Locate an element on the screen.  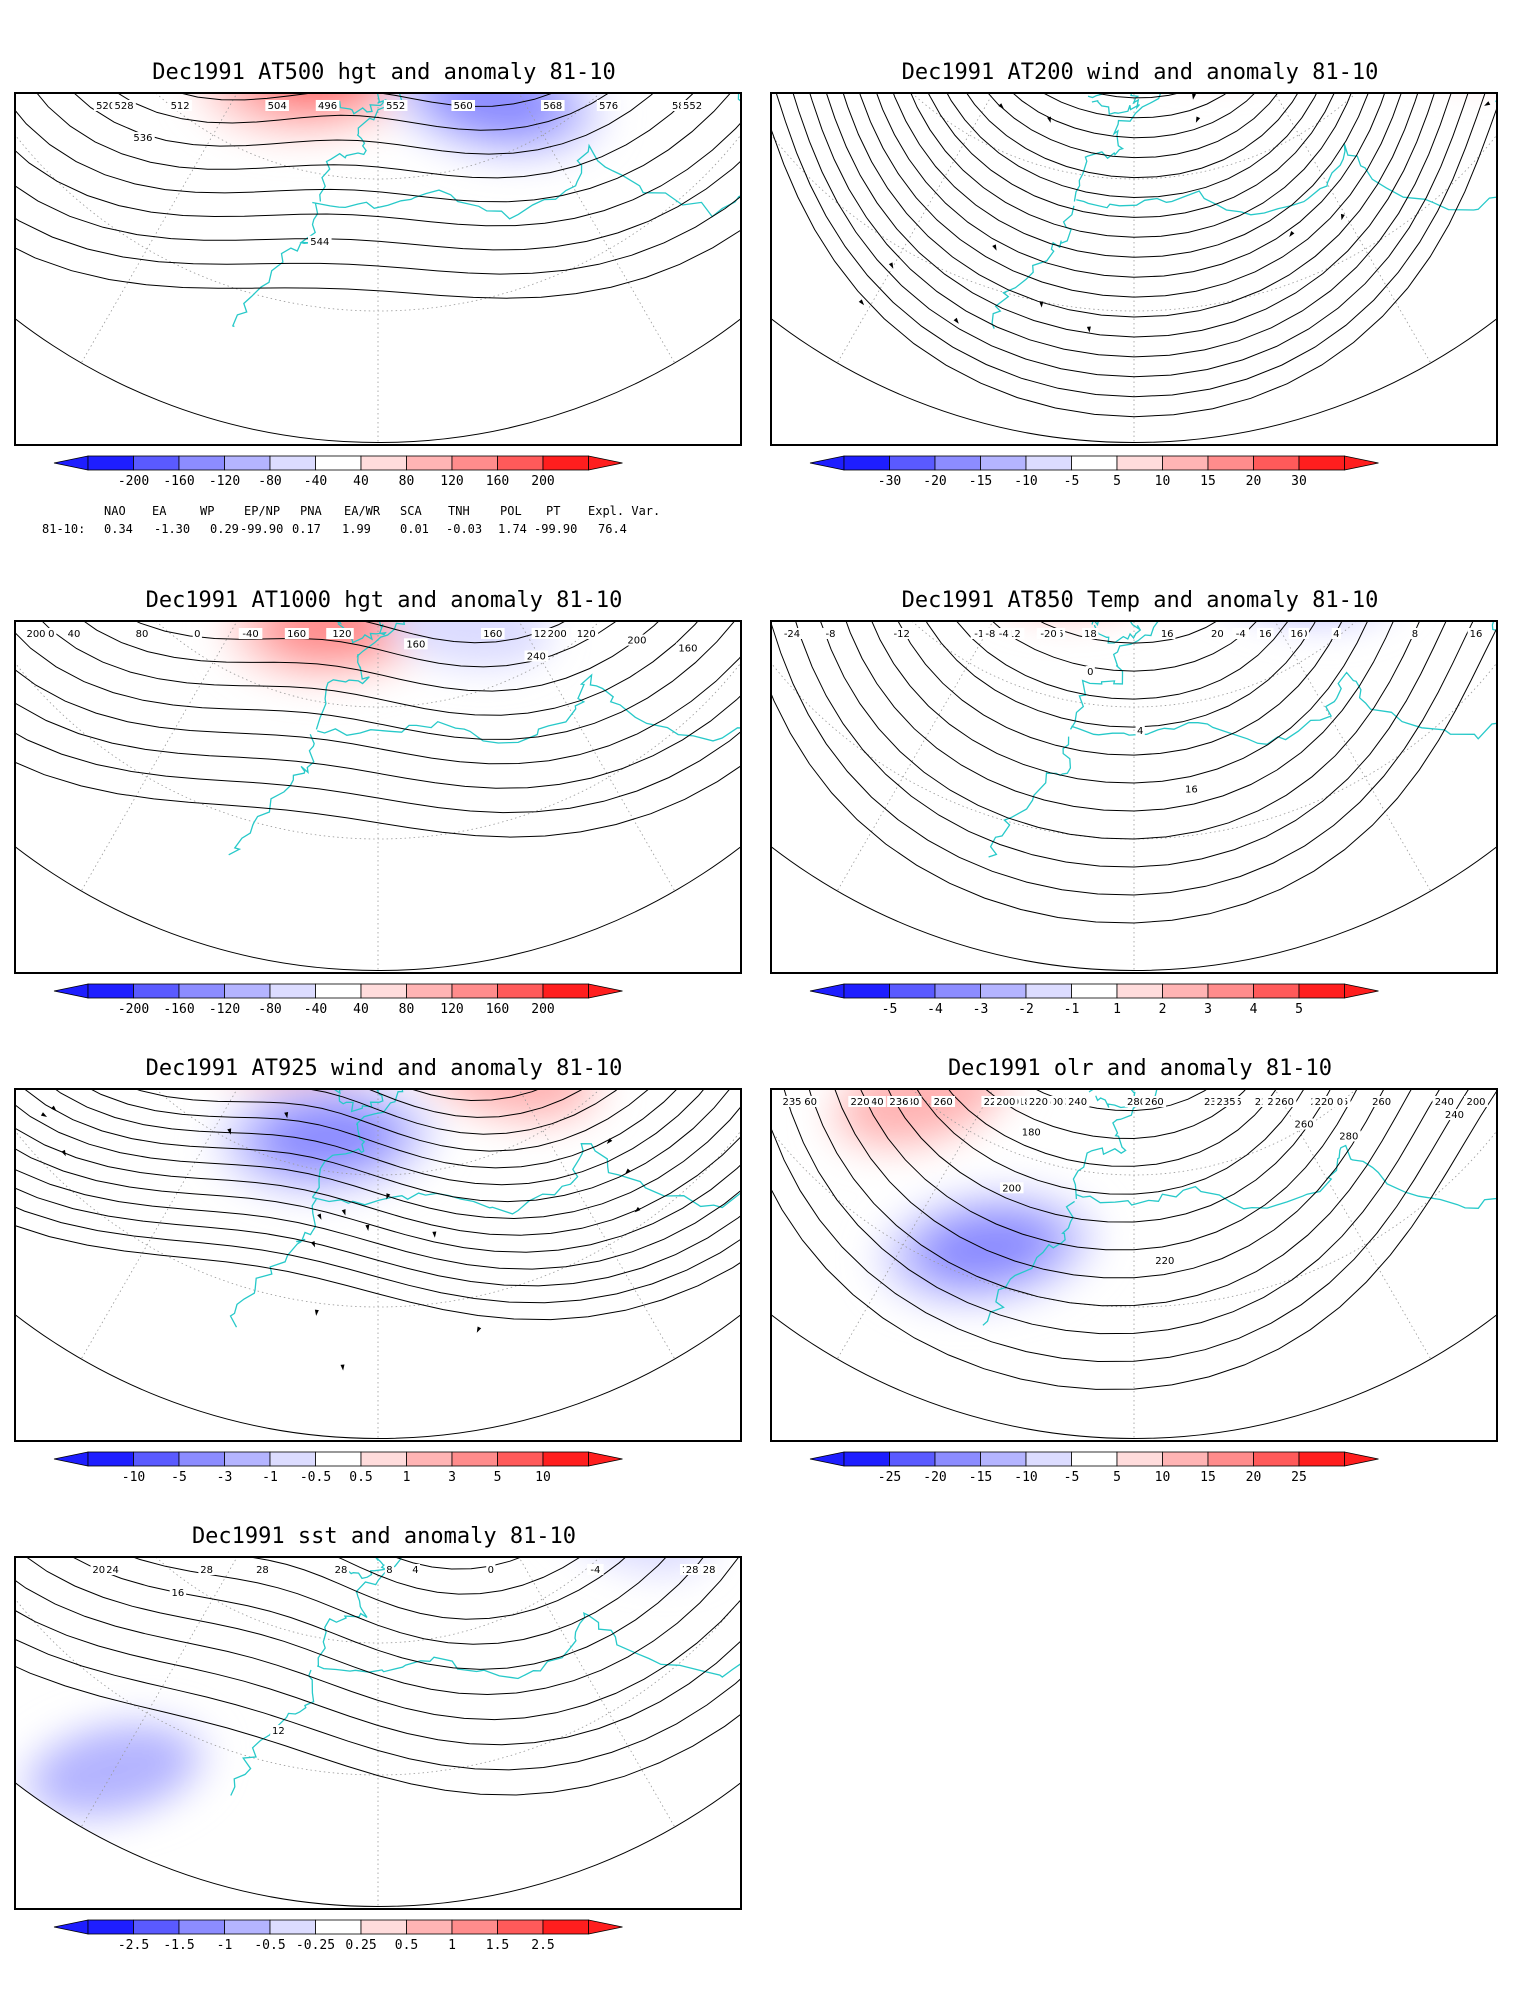
teleconnection-header: EA is located at coordinates (159, 511).